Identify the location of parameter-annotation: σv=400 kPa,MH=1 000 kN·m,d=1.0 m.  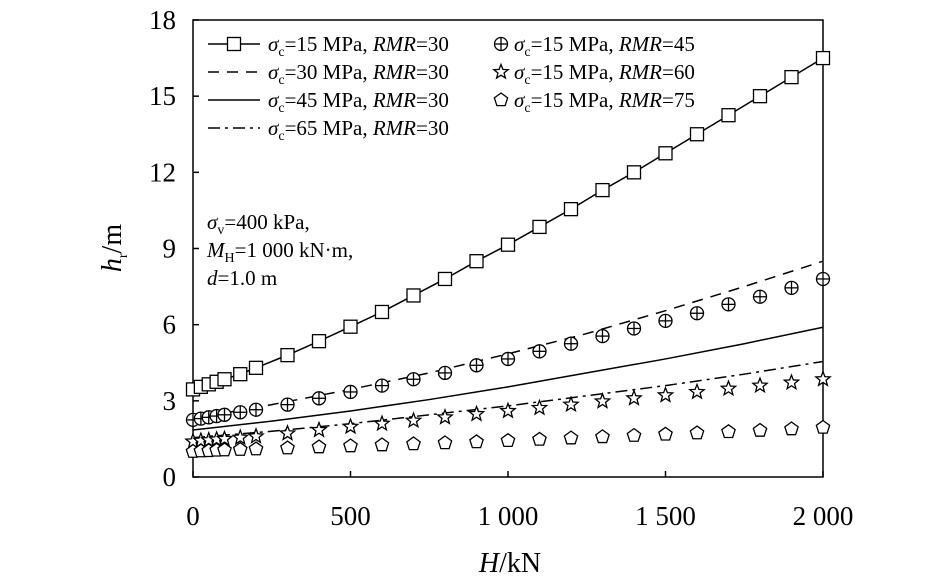
(279, 250).